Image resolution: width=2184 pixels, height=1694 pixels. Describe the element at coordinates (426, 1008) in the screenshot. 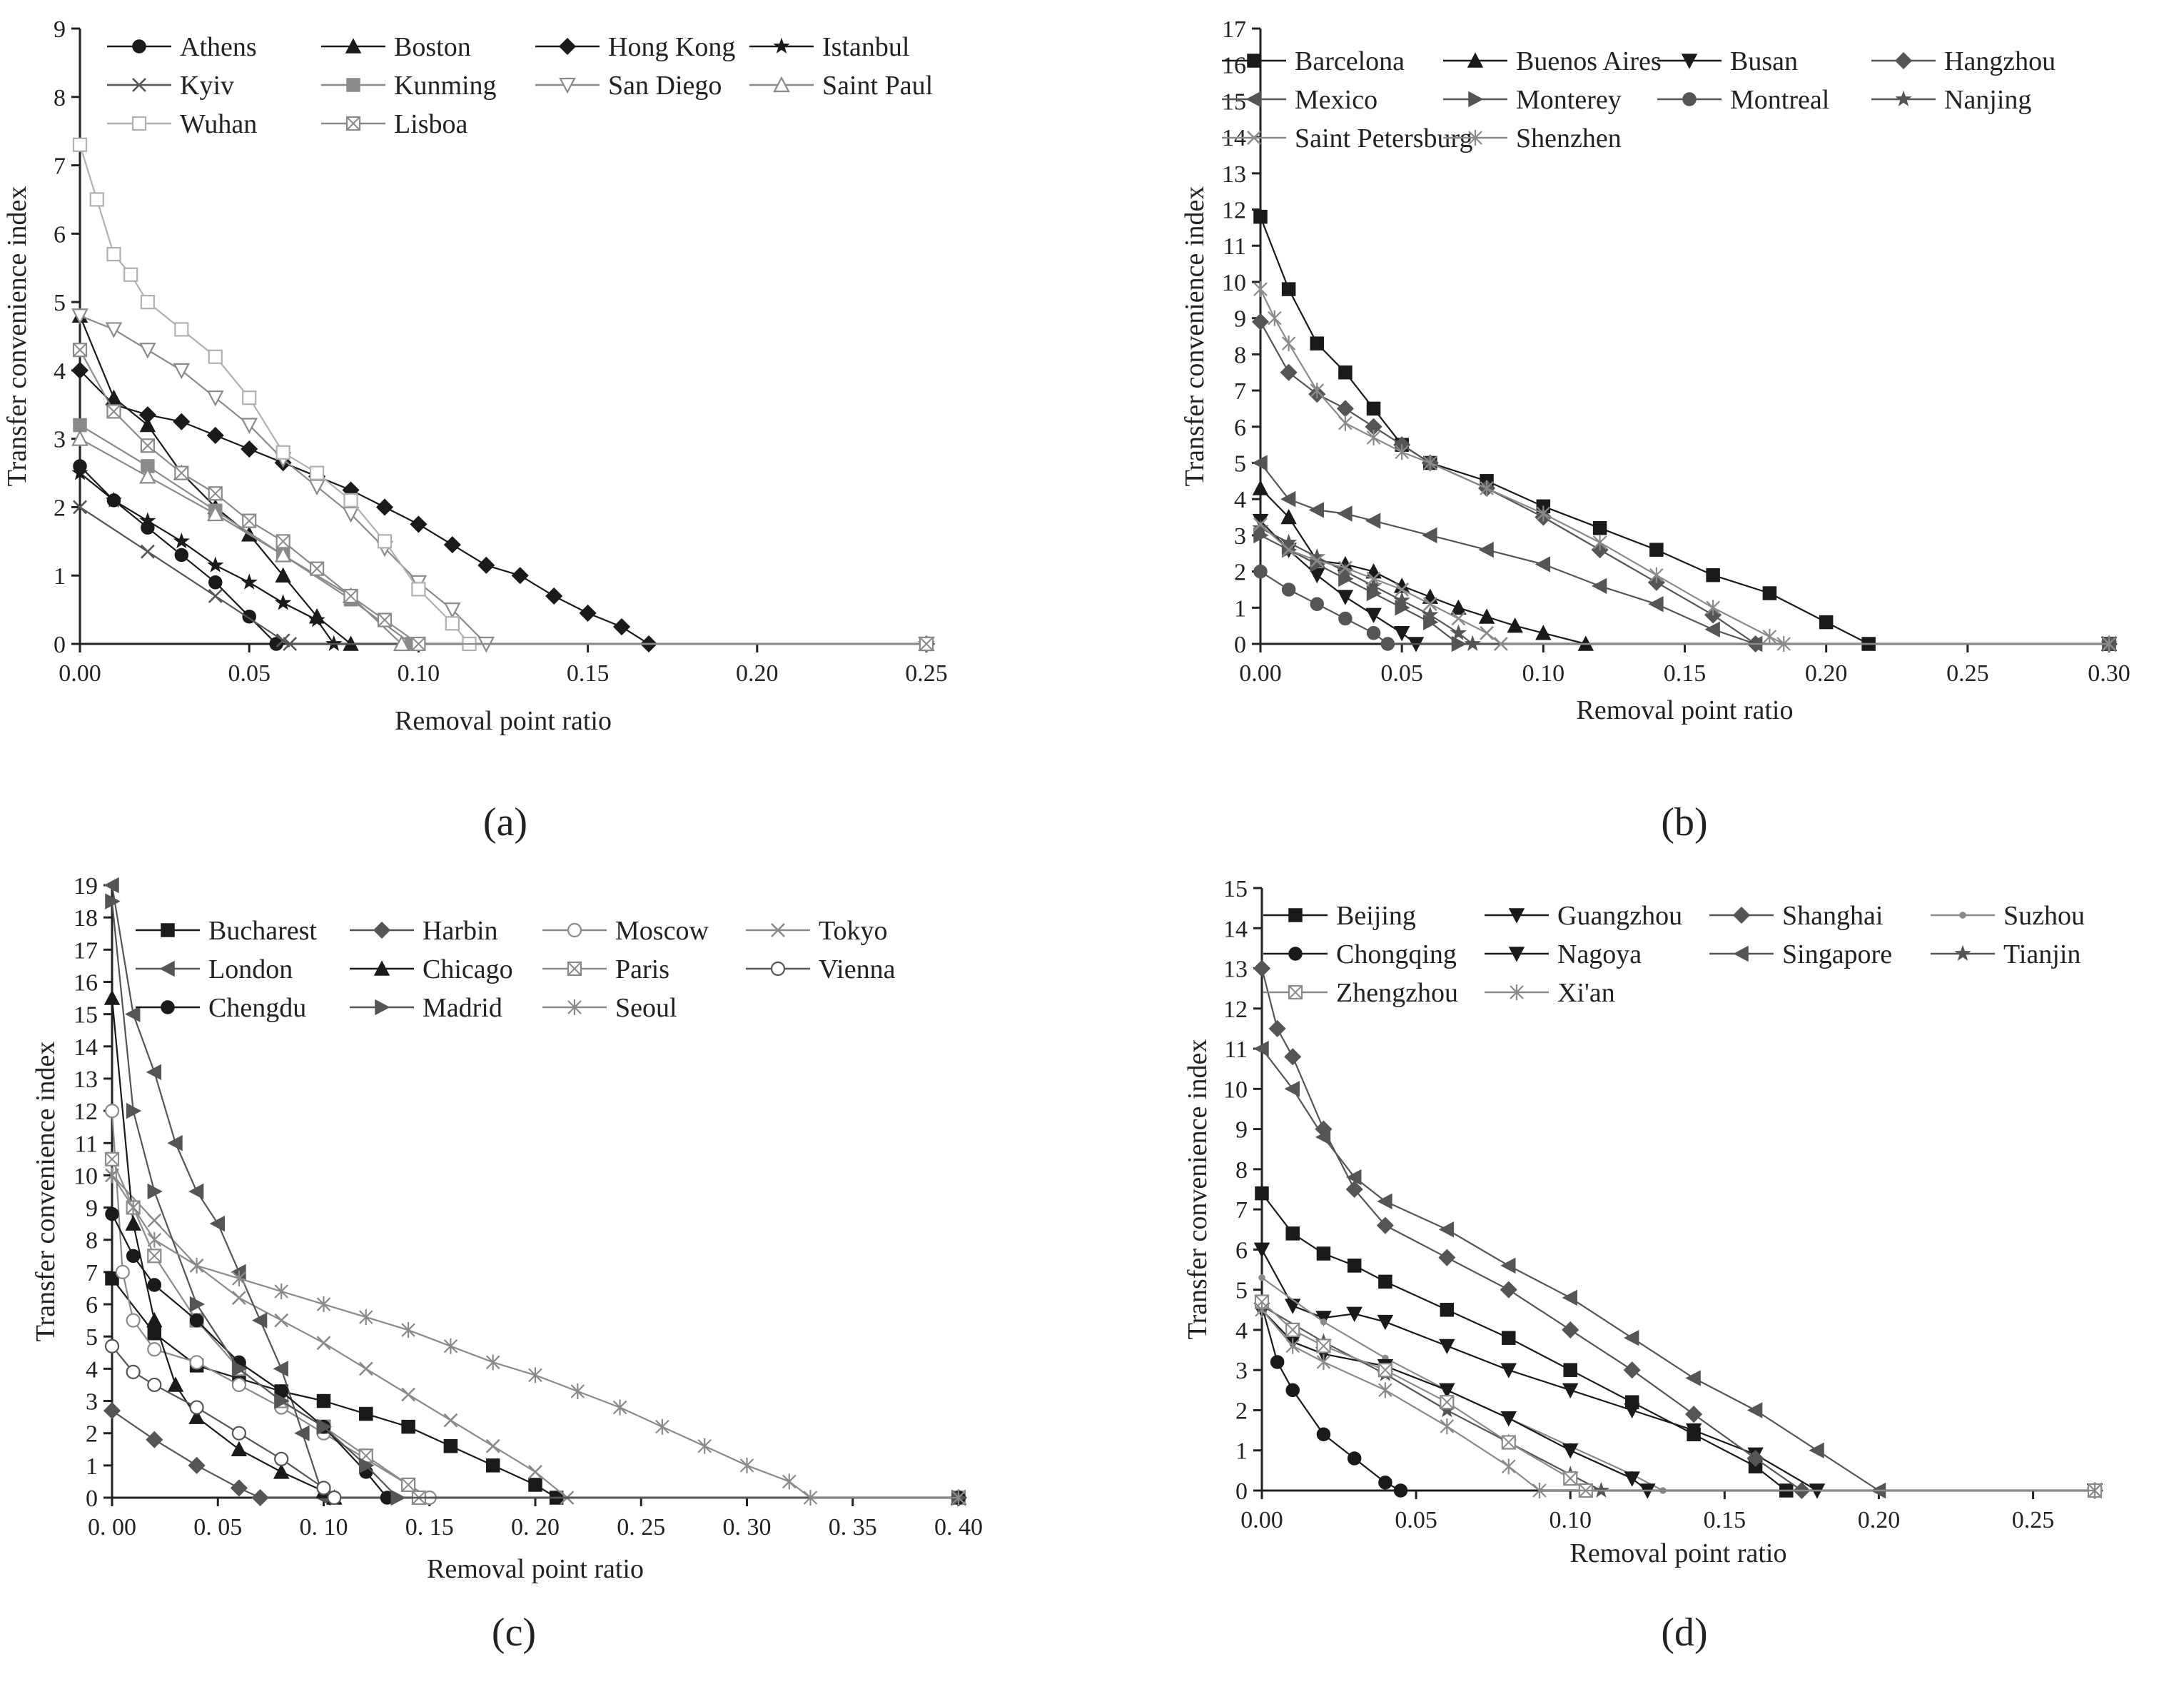

I see `legend-entry-madrid: Madrid` at that location.